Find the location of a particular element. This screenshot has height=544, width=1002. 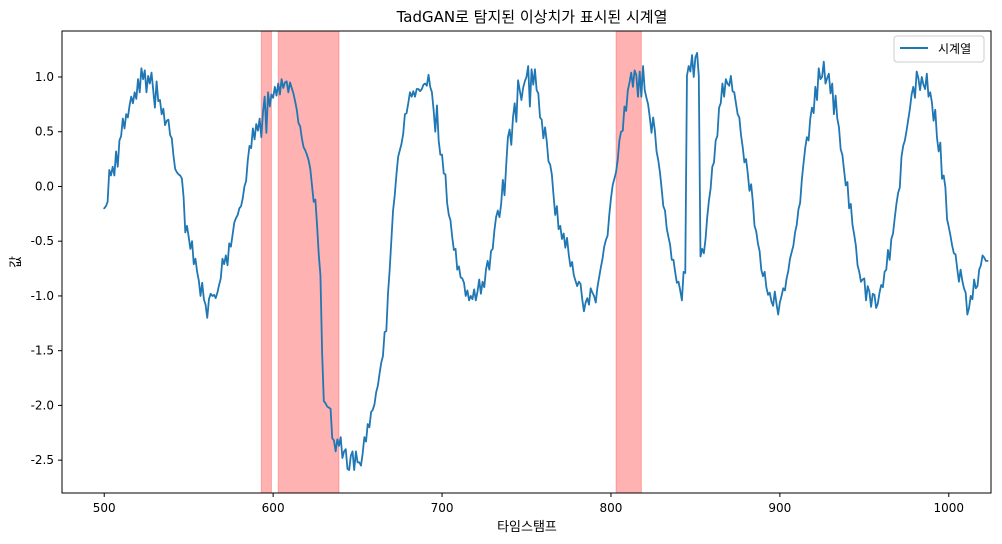

y-tick-label: 0.5 is located at coordinates (44, 132).